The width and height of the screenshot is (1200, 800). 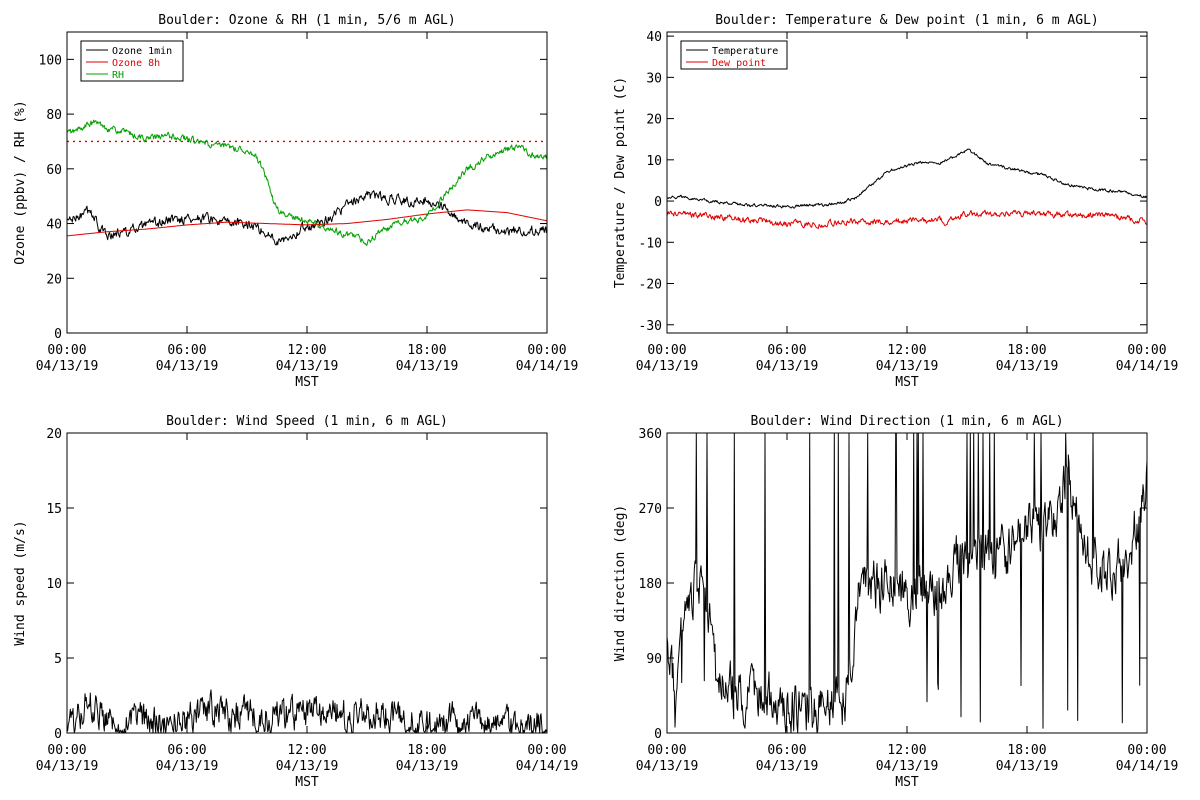 I want to click on y-tick-label: 180, so click(x=650, y=584).